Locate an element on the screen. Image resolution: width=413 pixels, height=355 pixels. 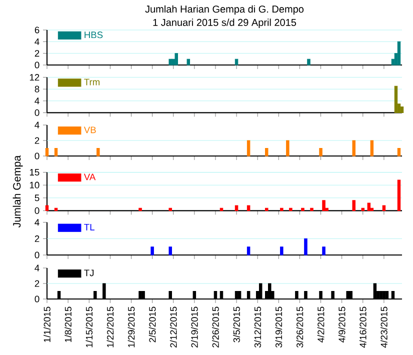
y-tick-label: 6 is located at coordinates (37, 30).